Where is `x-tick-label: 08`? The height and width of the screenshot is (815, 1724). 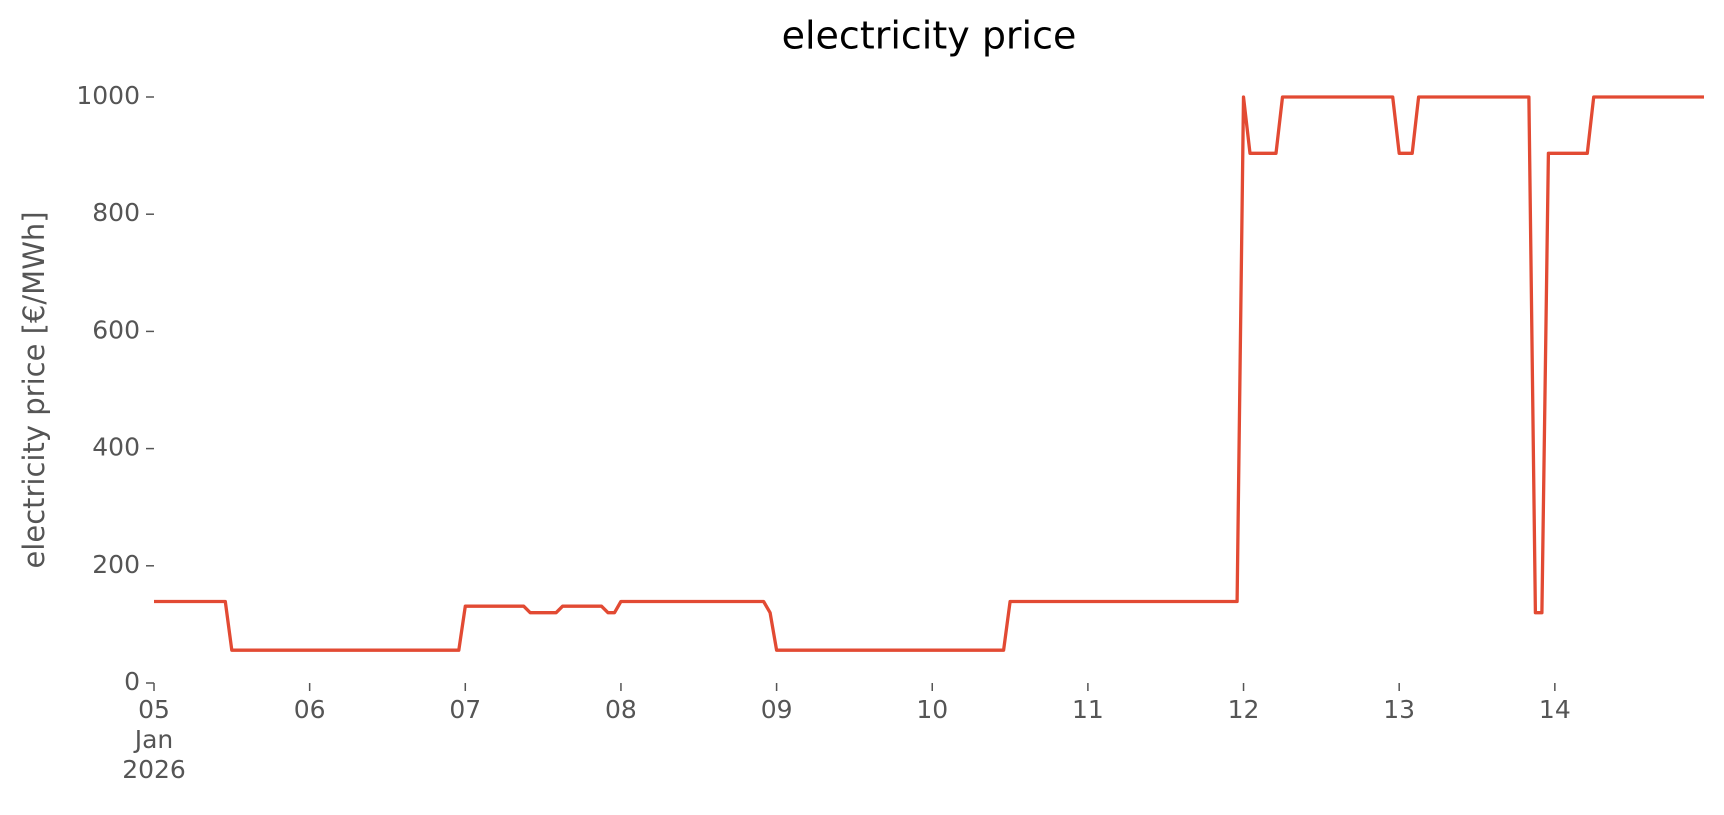 x-tick-label: 08 is located at coordinates (621, 709).